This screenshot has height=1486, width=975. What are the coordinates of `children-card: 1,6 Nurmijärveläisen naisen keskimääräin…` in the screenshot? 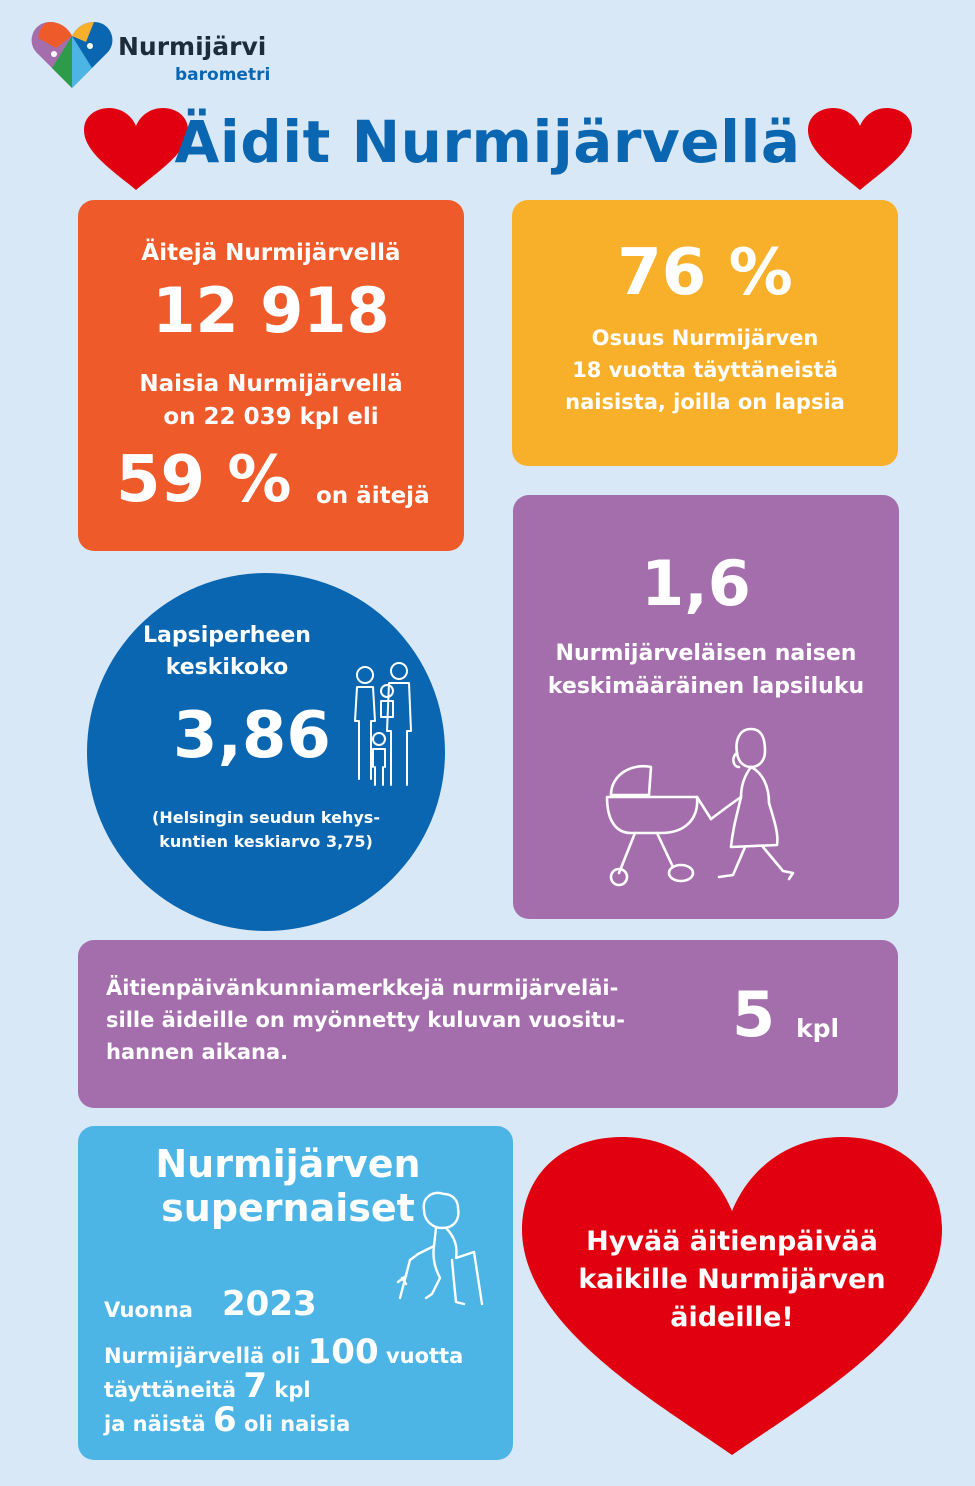 It's located at (706, 707).